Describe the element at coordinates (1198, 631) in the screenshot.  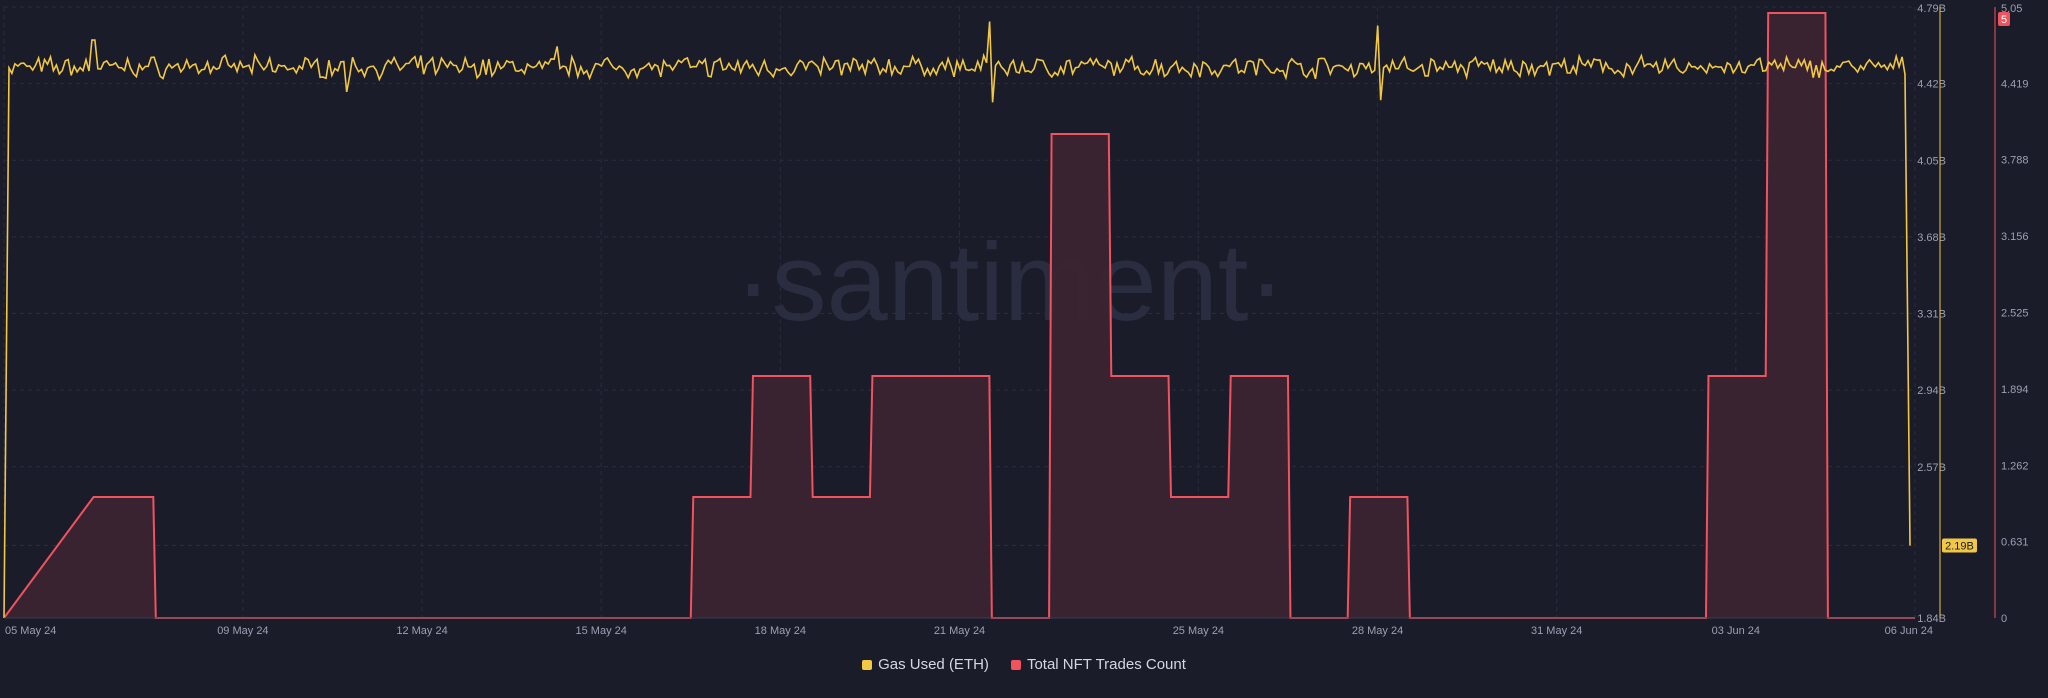
I see `x-tick-label: 25 May 24` at that location.